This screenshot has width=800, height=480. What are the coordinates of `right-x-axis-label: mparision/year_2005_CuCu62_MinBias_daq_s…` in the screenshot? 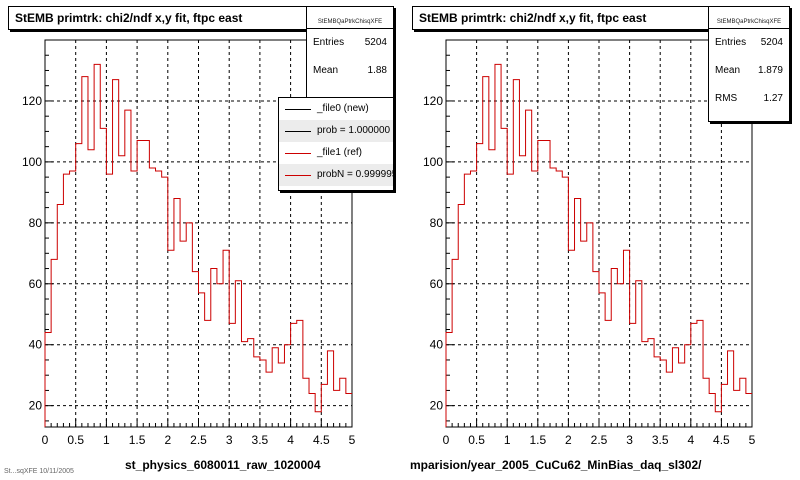 It's located at (556, 465).